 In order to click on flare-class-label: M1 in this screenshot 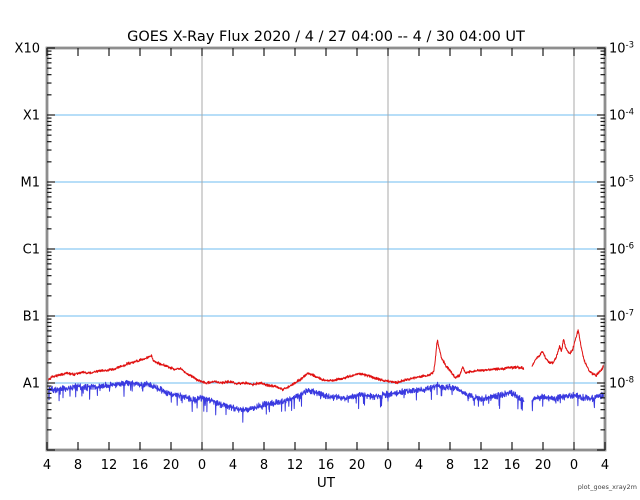, I will do `click(31, 183)`.